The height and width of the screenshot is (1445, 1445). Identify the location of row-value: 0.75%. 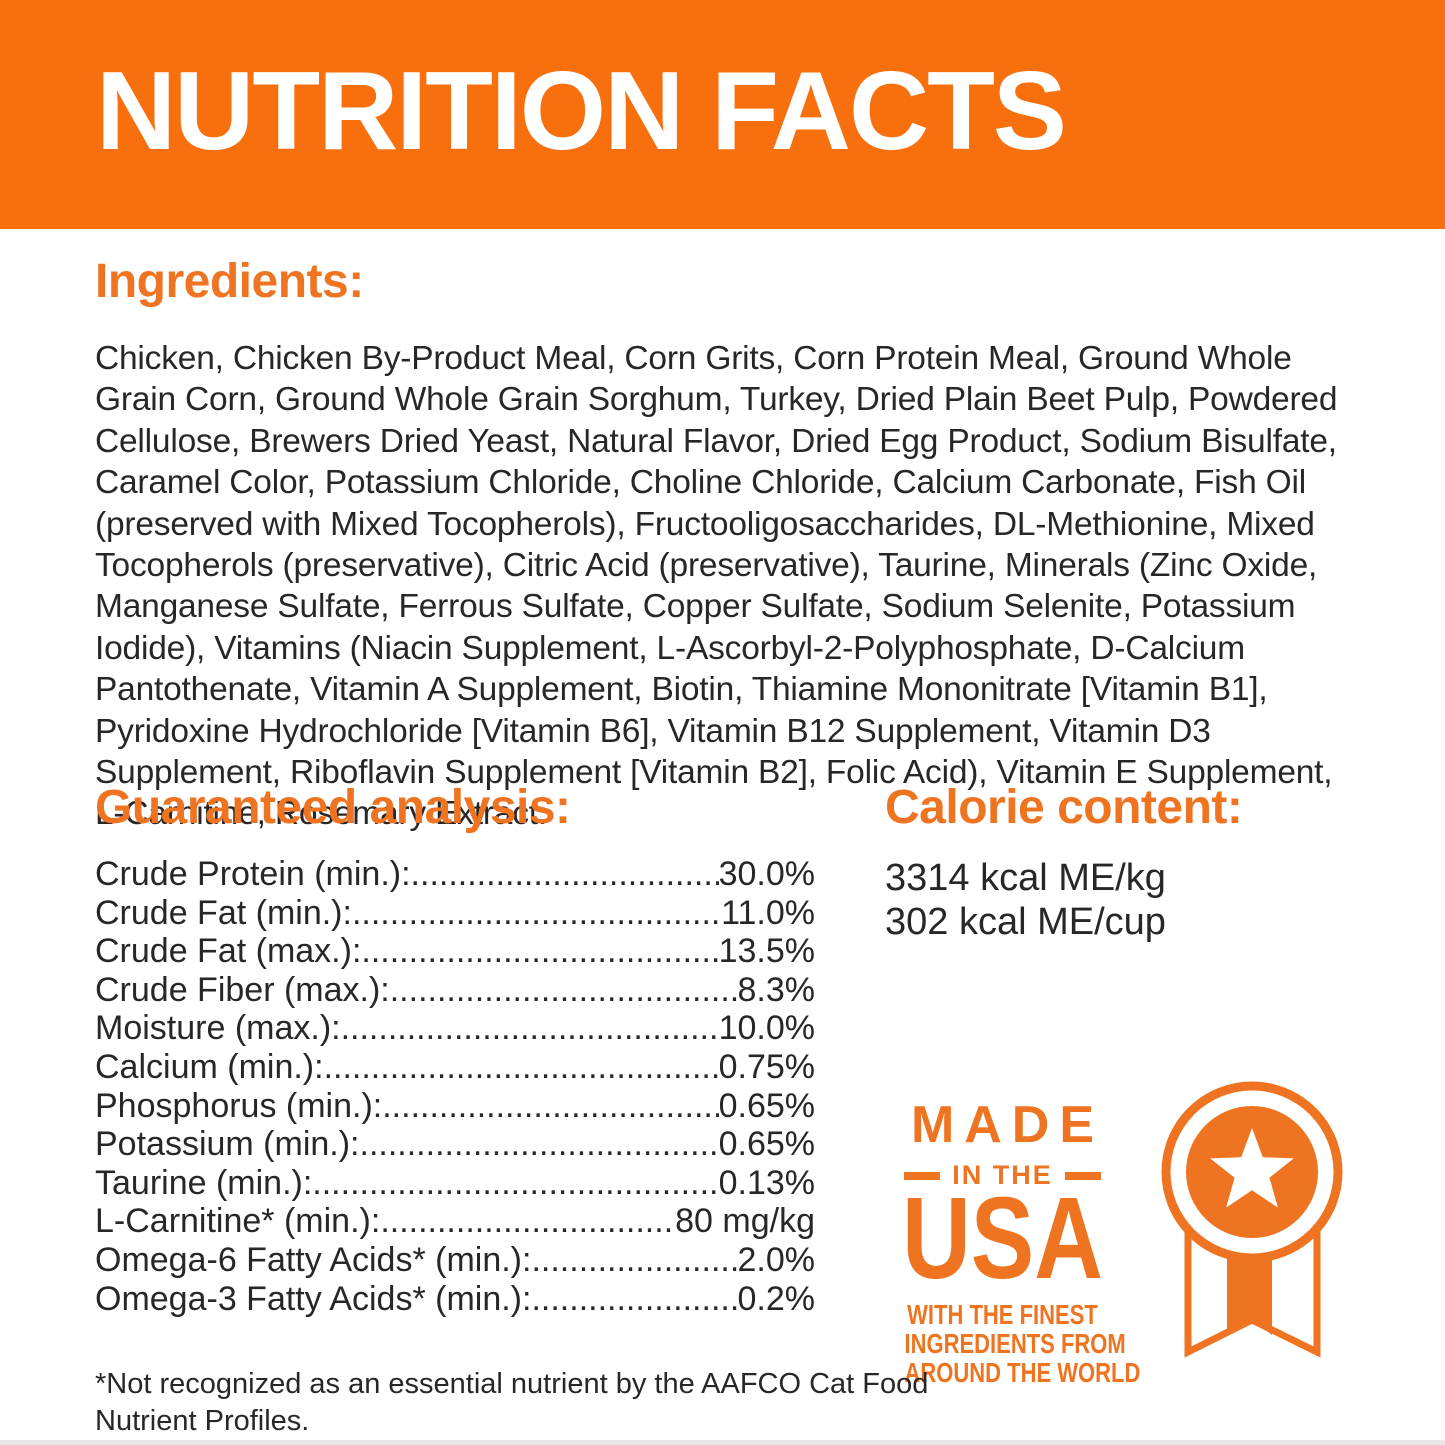
(766, 1066).